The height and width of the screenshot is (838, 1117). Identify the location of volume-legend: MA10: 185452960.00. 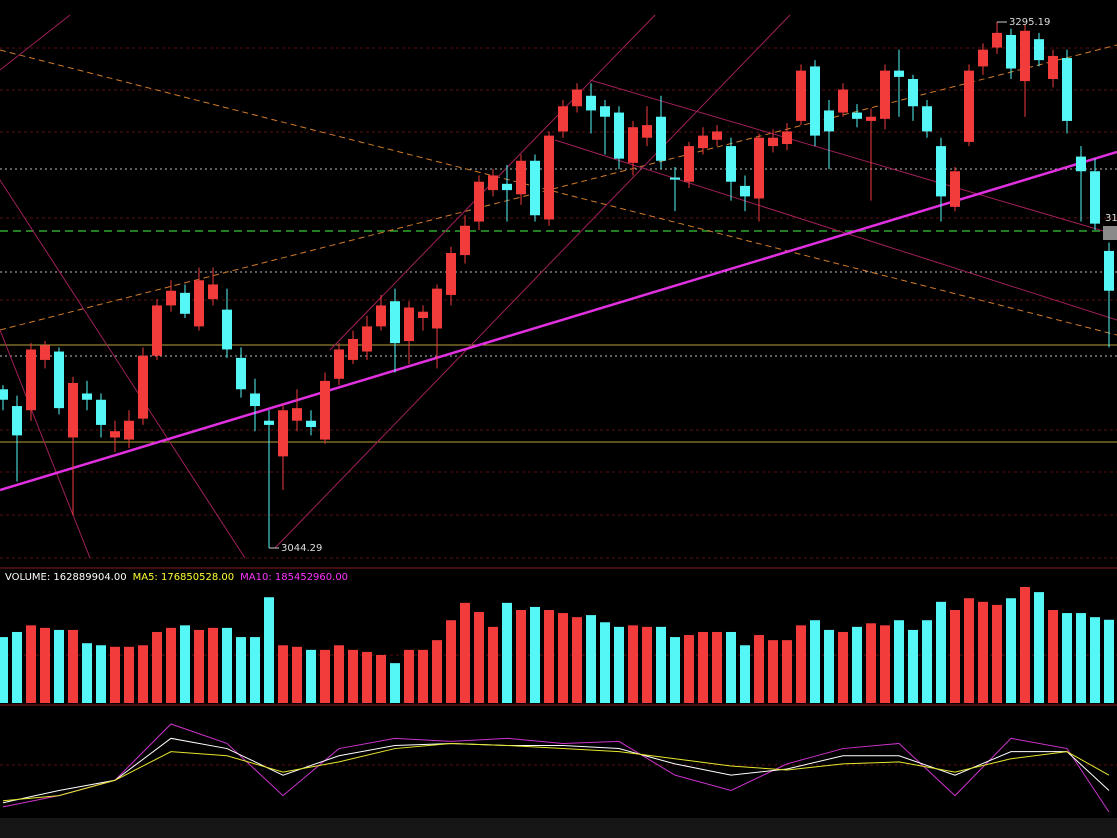
(294, 577).